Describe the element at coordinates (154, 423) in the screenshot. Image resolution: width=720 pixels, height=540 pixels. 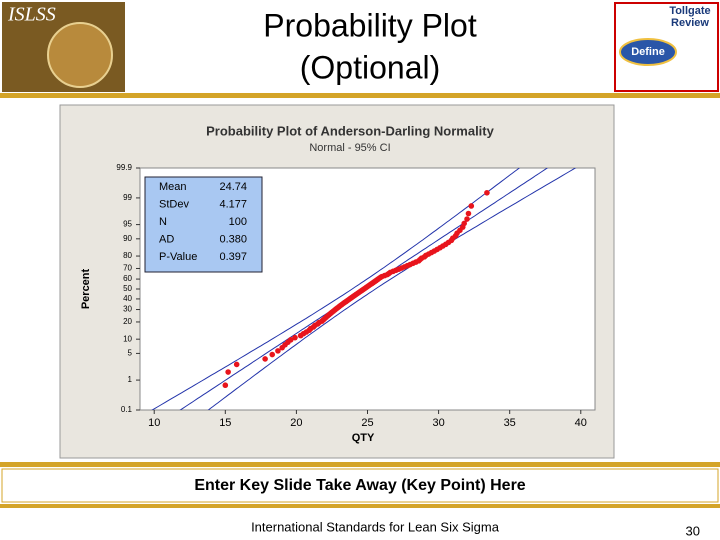
I see `x-tick-label: 10` at that location.